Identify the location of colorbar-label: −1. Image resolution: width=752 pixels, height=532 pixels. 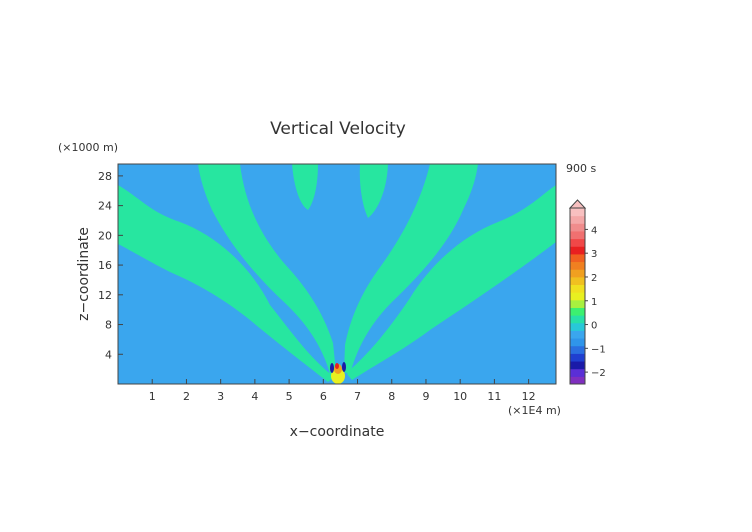
(598, 349).